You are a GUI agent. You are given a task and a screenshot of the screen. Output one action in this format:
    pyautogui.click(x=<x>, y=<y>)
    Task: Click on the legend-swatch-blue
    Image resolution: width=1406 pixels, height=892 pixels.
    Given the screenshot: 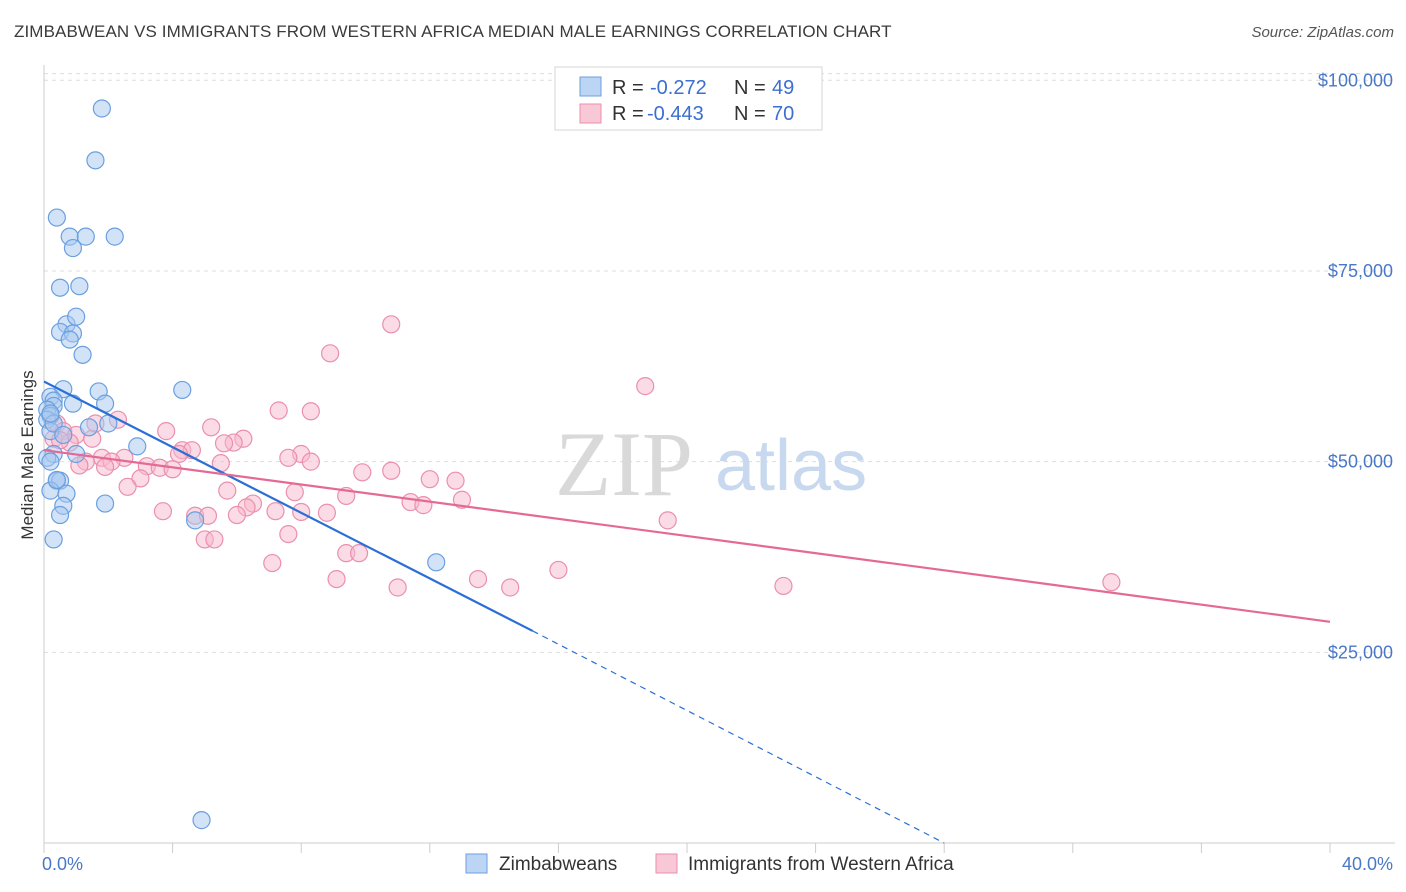 What is the action you would take?
    pyautogui.click(x=590, y=86)
    